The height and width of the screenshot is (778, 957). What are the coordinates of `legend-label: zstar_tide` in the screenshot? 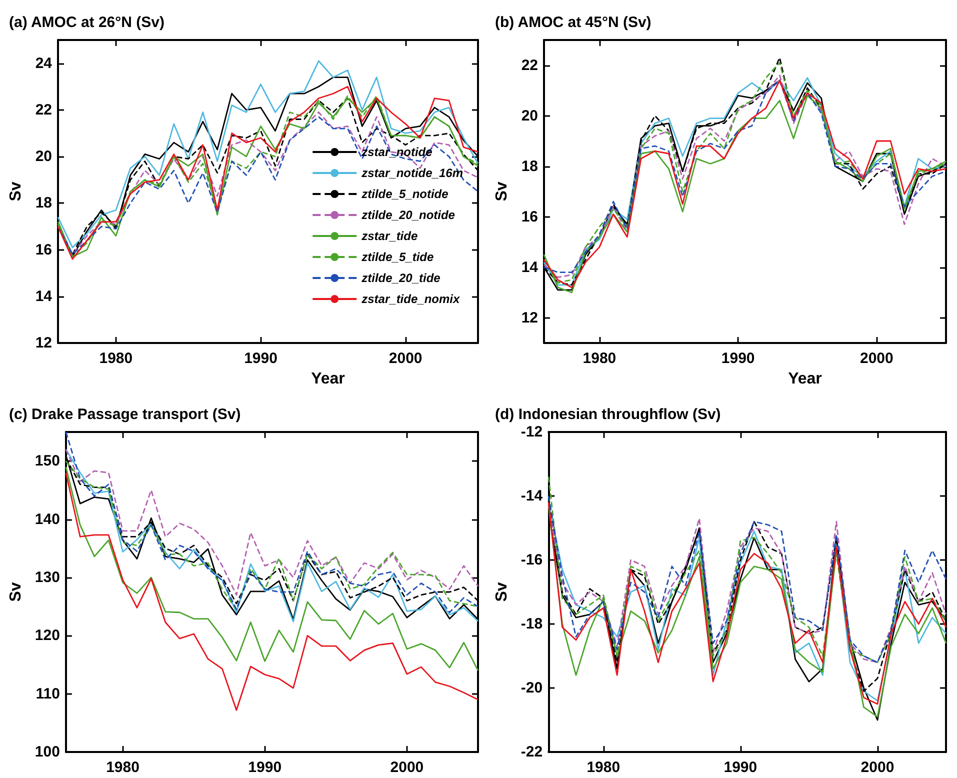 It's located at (389, 236).